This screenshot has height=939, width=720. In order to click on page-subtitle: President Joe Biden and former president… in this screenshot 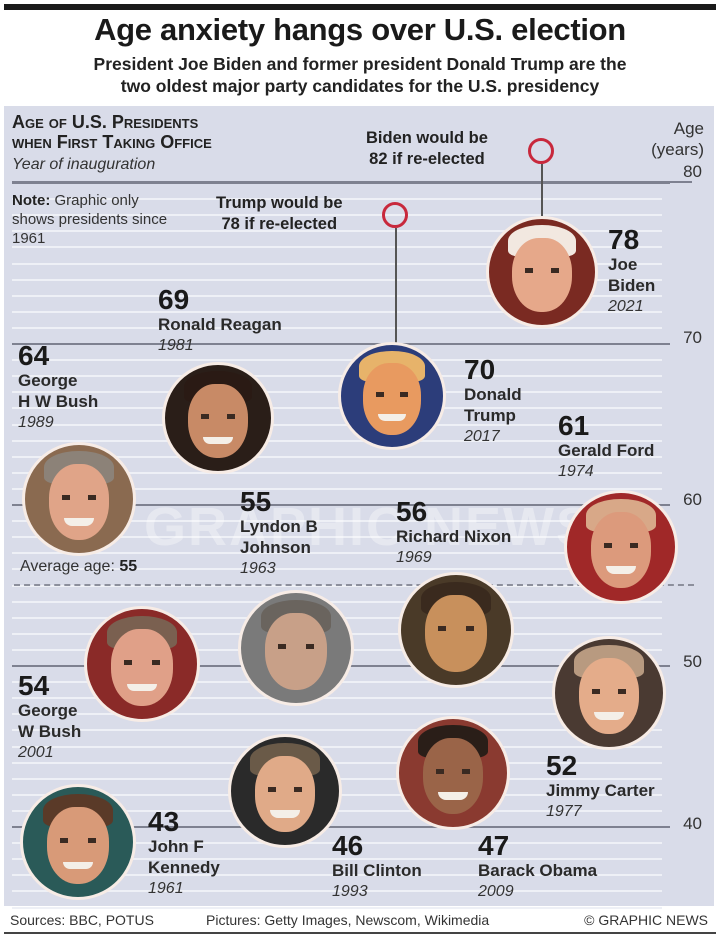, I will do `click(360, 75)`.